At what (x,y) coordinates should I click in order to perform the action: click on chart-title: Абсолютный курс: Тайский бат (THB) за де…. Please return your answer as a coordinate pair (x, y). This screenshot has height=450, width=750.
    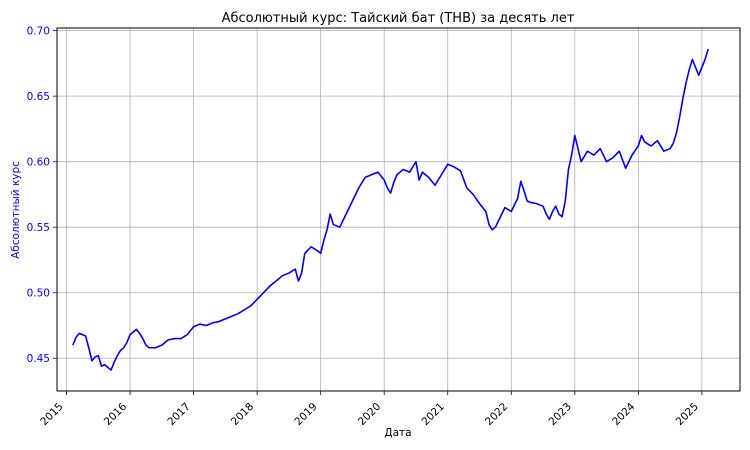
    Looking at the image, I should click on (398, 18).